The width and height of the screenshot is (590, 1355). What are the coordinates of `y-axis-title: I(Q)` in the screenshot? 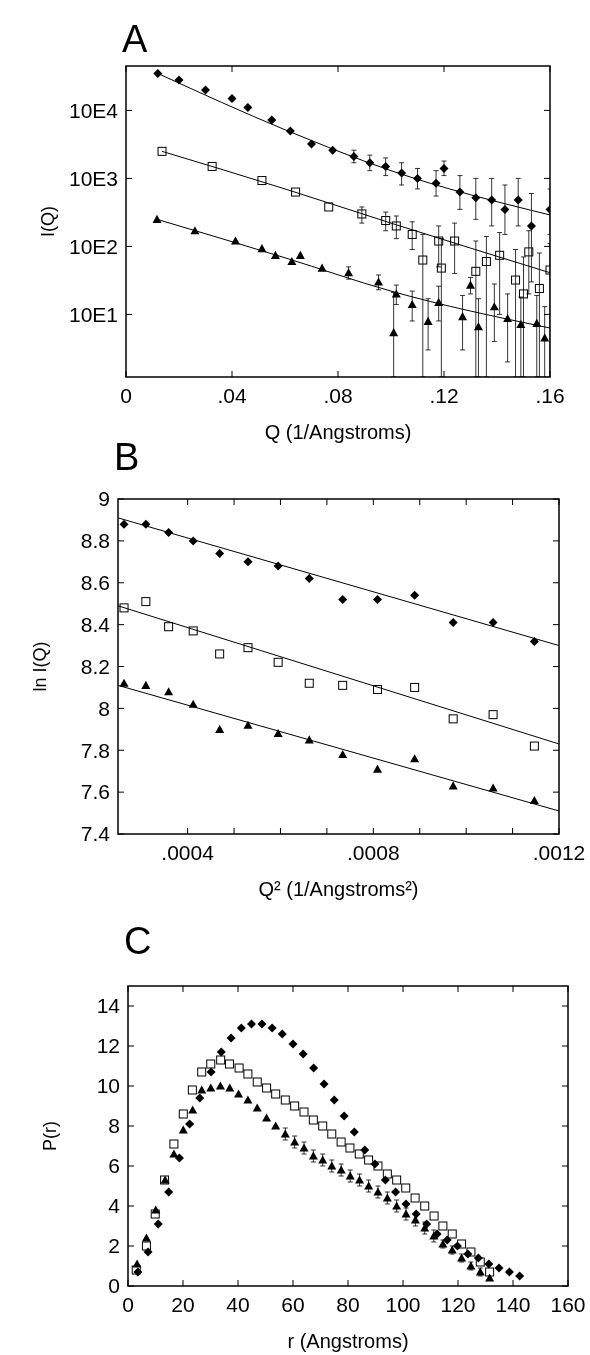 It's located at (48, 221).